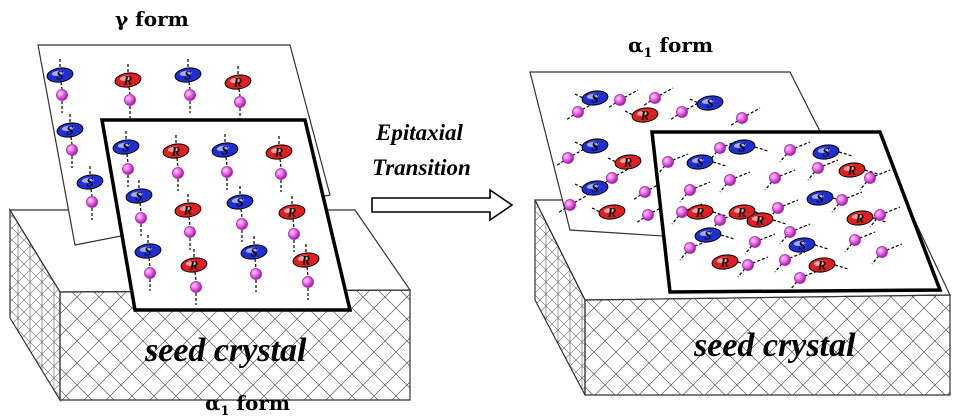  I want to click on left-front-molecules: S R S R S R S R S R S R, so click(216, 218).